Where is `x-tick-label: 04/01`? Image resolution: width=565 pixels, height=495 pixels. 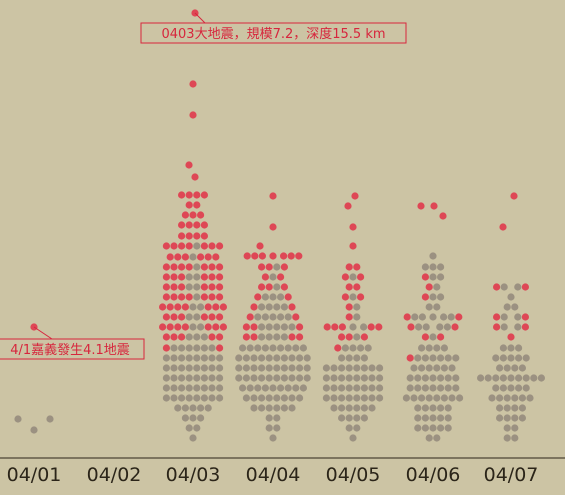 x-tick-label: 04/01 is located at coordinates (34, 475).